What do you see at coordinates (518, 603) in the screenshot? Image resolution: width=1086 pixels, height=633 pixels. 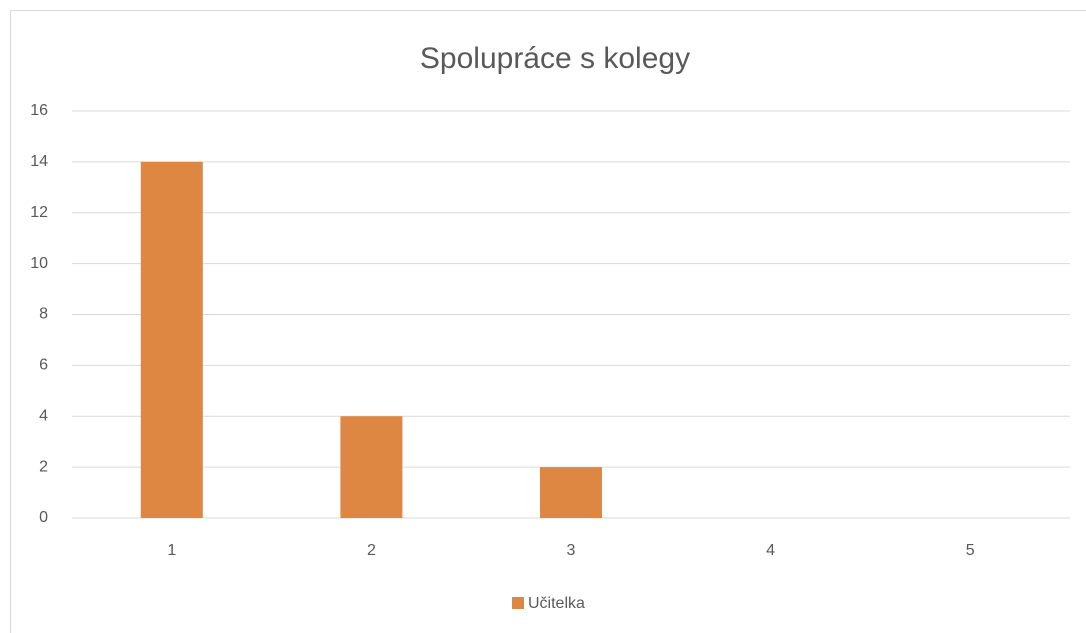 I see `legend-swatch` at bounding box center [518, 603].